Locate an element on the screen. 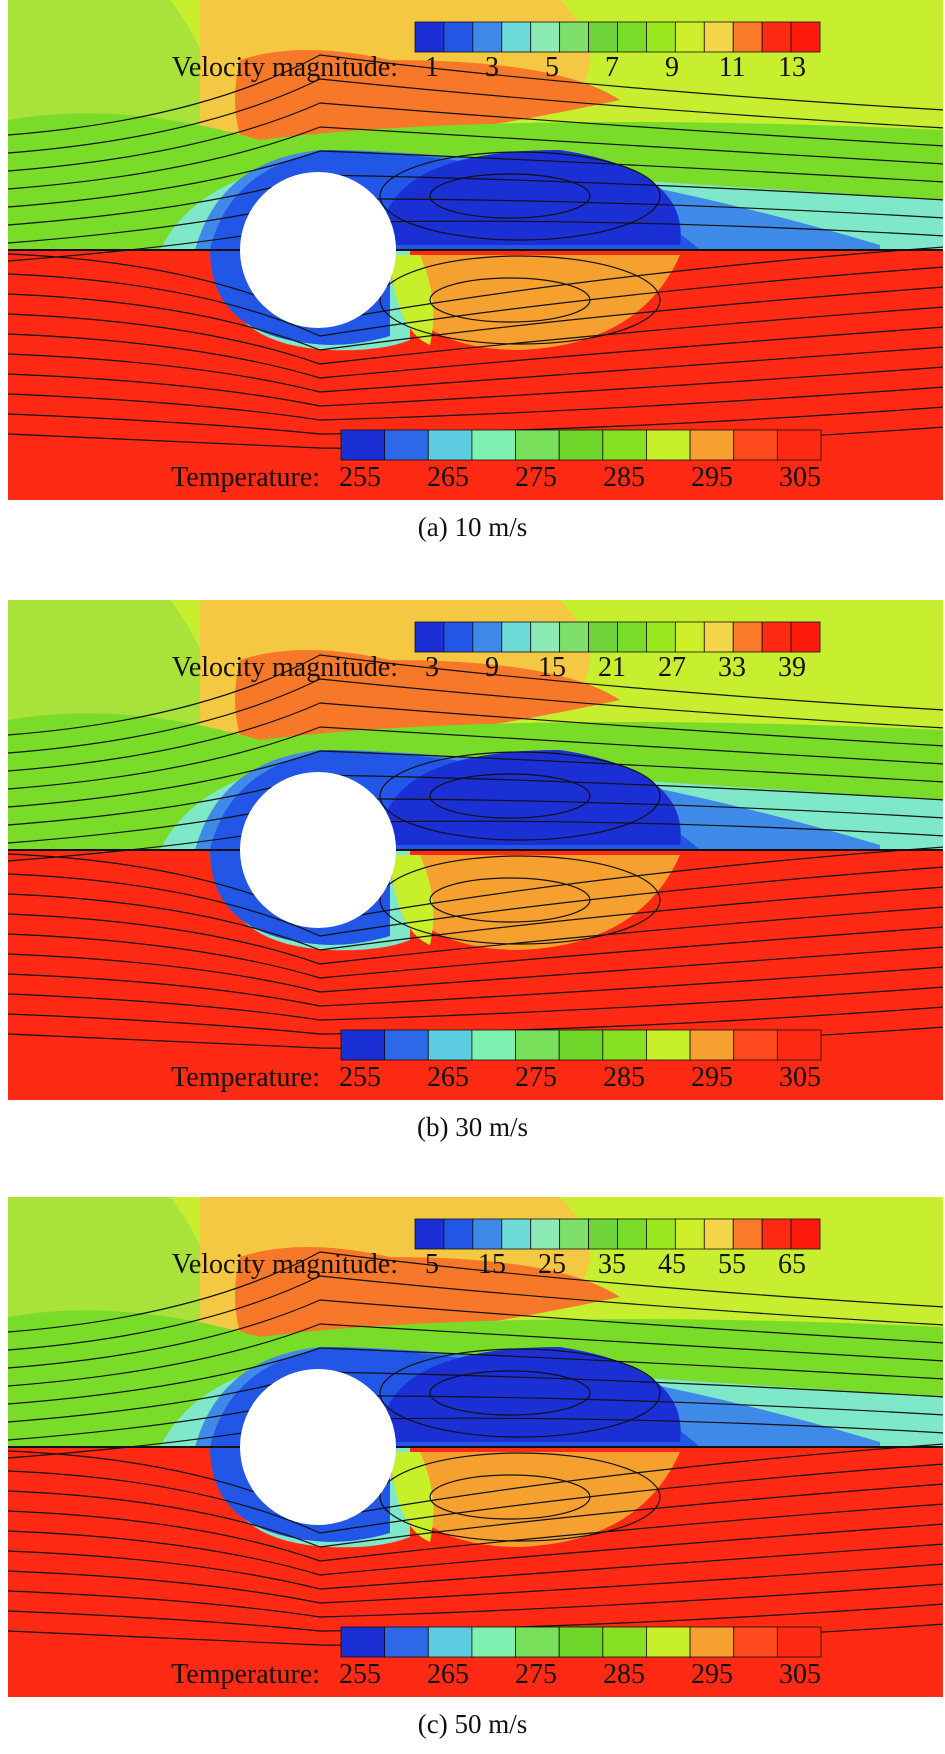 This screenshot has width=945, height=1754. caption-a: (a) 10 m/s is located at coordinates (472, 527).